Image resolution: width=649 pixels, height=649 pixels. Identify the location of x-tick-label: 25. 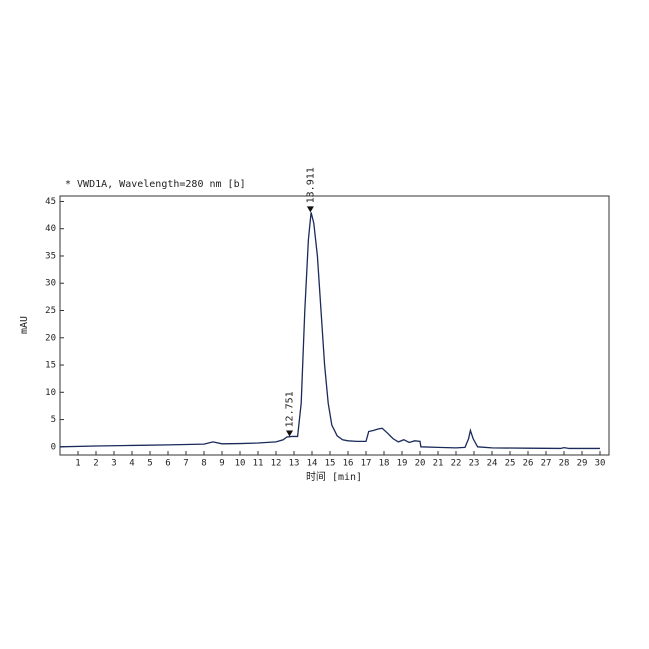
(510, 464).